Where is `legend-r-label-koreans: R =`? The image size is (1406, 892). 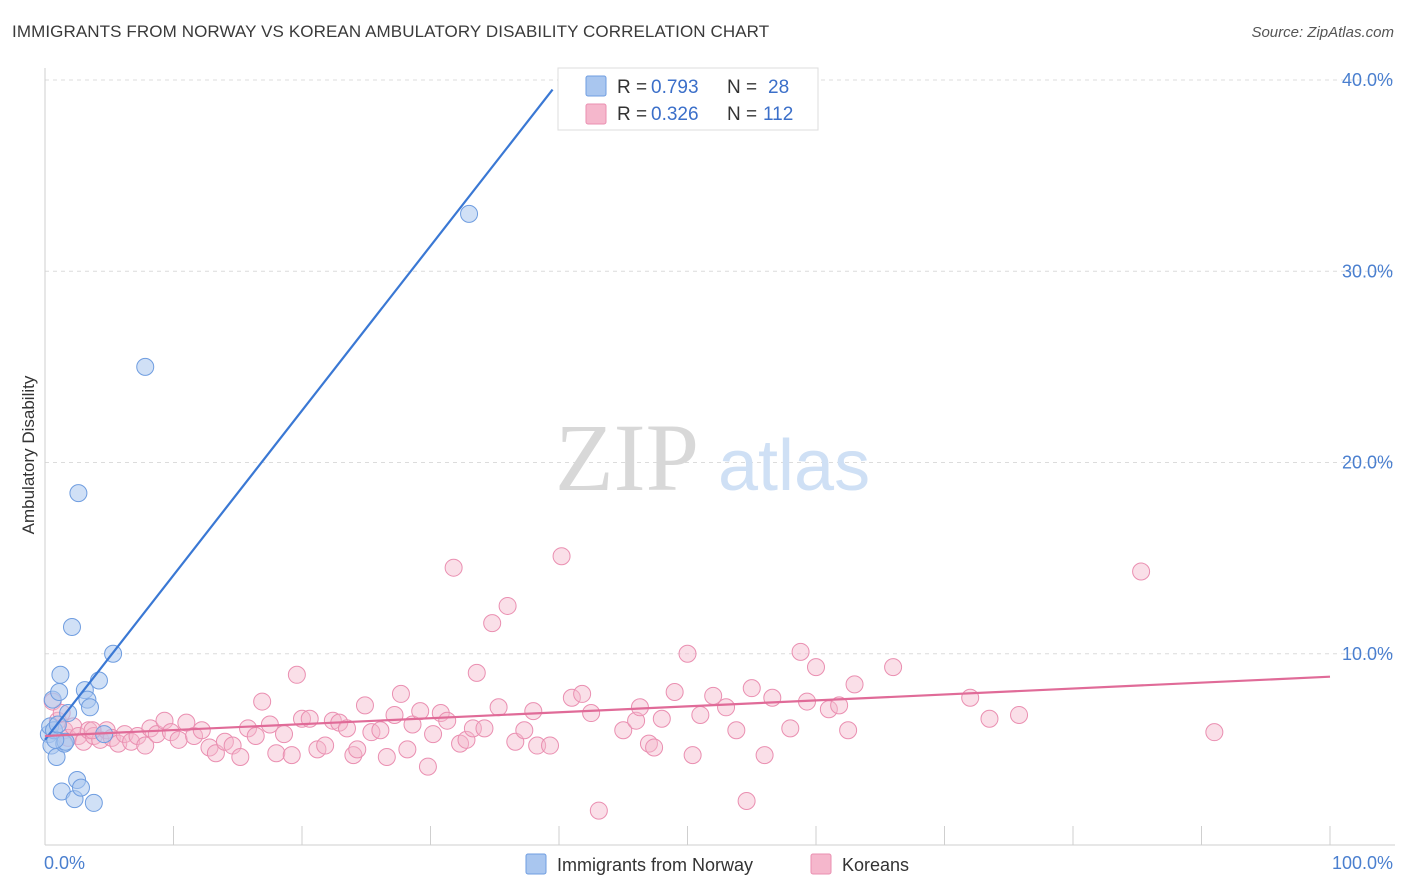
legend-r-label-koreans: R = is located at coordinates (632, 114).